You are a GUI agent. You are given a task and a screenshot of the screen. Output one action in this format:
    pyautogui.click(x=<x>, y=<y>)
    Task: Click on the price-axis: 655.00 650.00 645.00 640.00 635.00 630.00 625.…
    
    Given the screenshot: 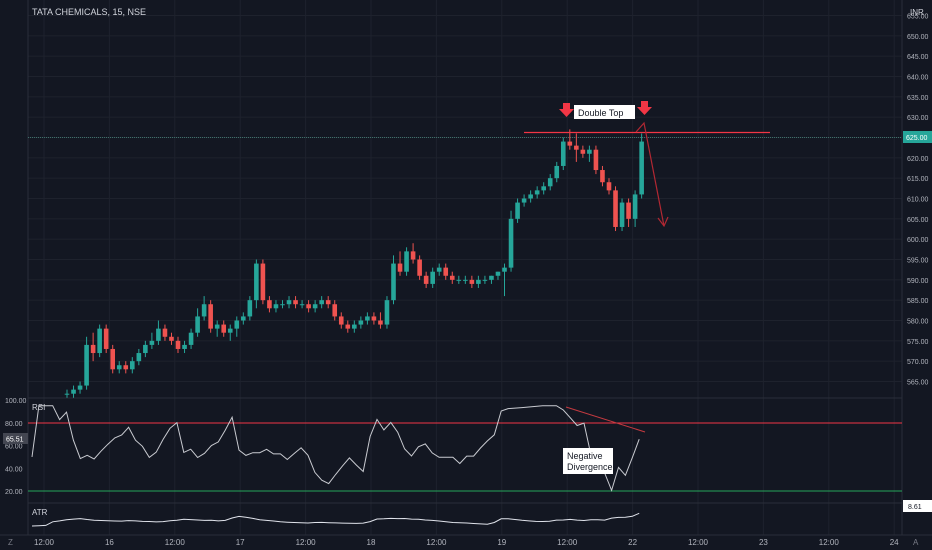 What is the action you would take?
    pyautogui.click(x=918, y=200)
    